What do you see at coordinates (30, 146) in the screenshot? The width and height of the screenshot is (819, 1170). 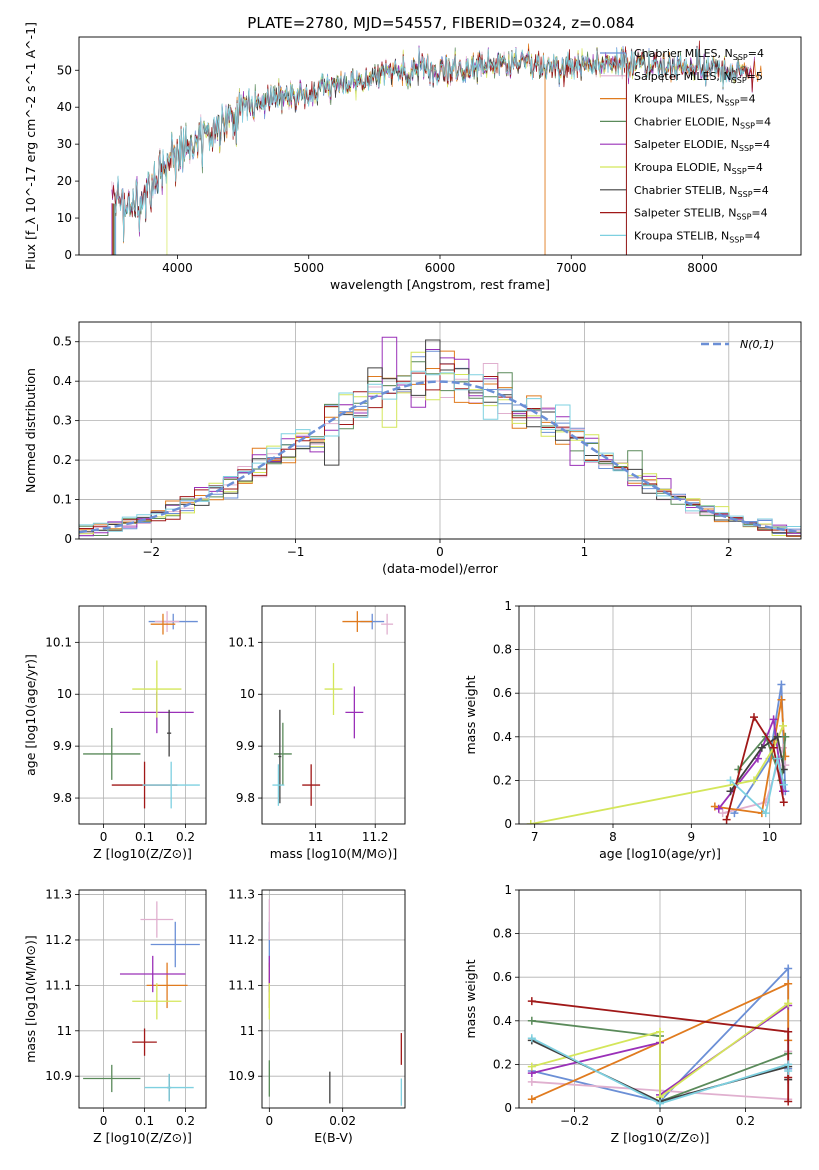 I see `y-axis-label: Flux [f_λ 10^-17 erg cm^-2 s^-1 A^-1]` at bounding box center [30, 146].